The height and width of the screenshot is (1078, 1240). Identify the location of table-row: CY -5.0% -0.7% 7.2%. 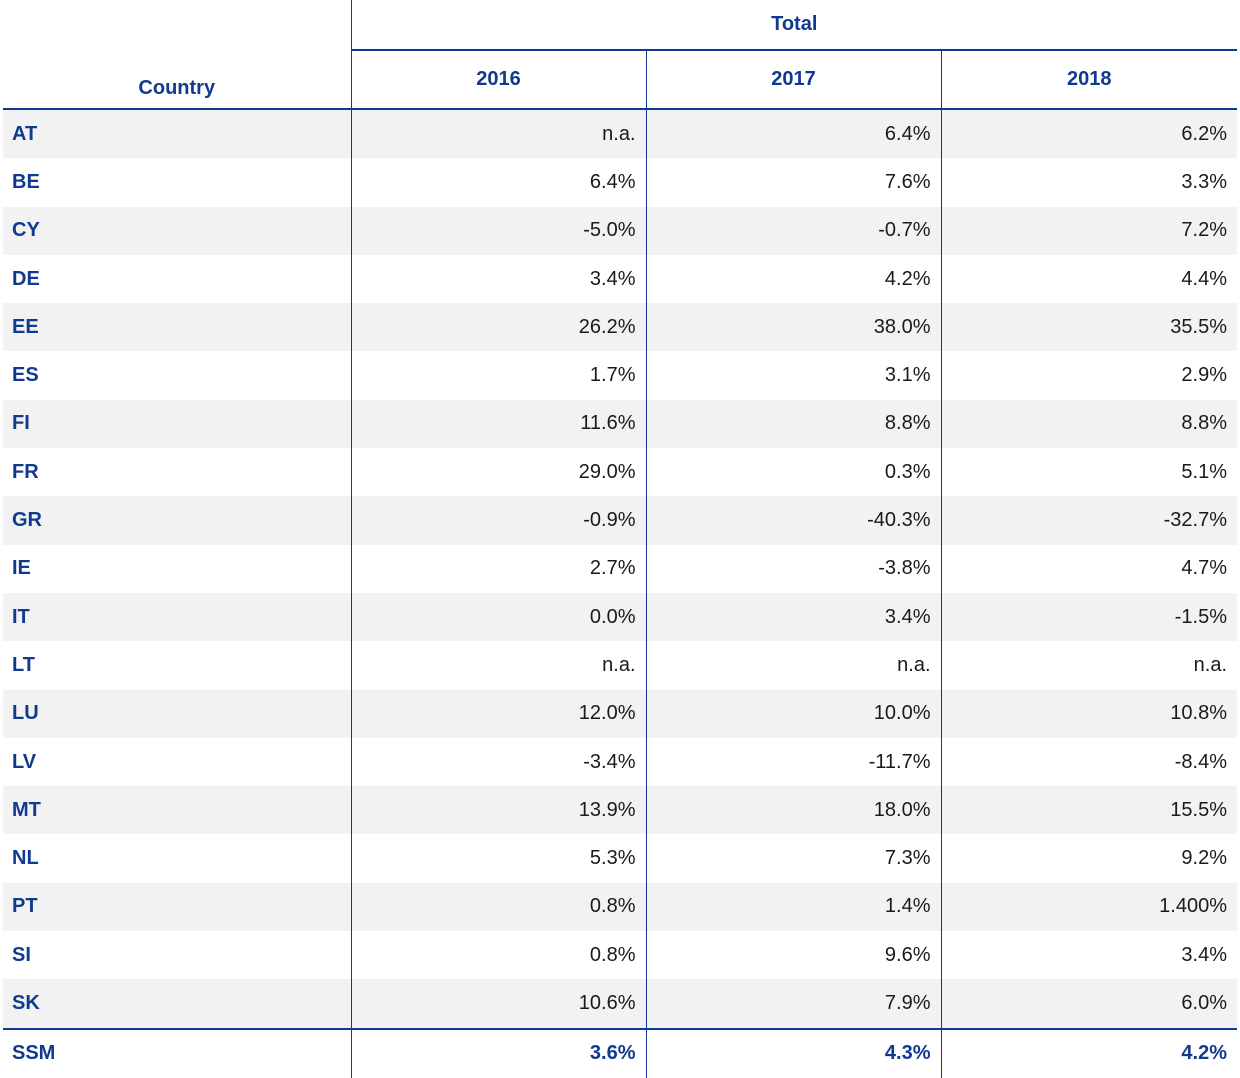
(620, 230).